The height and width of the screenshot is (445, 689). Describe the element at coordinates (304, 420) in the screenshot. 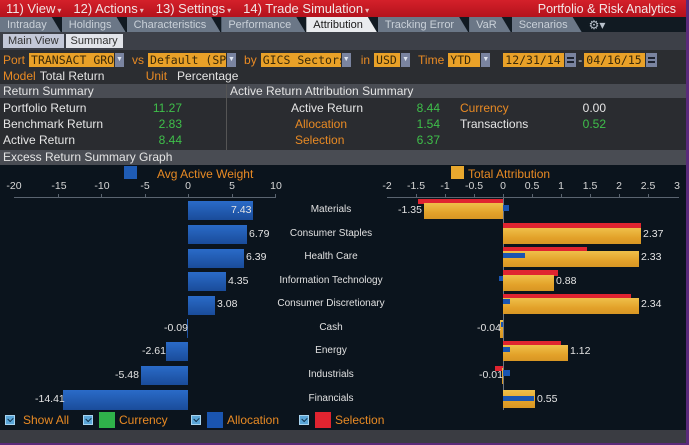

I see `selection-checkbox` at that location.